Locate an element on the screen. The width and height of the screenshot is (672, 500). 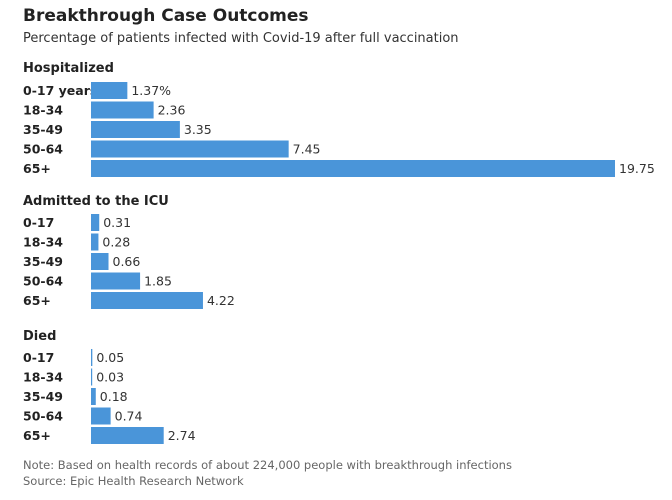
value-label-hospitalized-0-17-years: 1.37% is located at coordinates (151, 90).